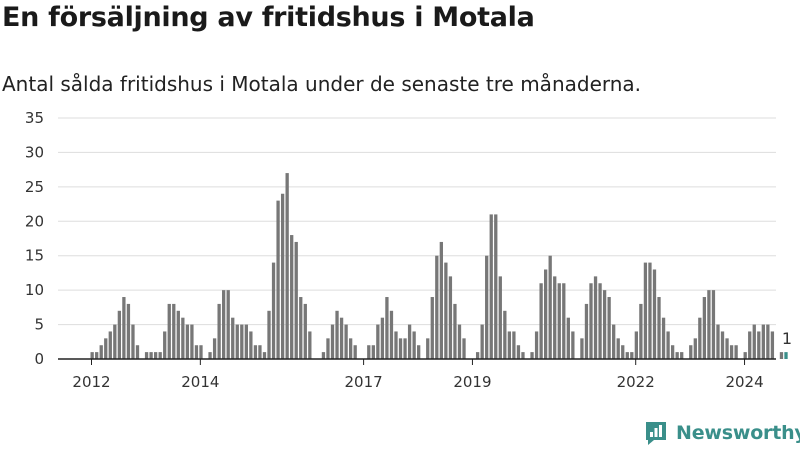  What do you see at coordinates (472, 382) in the screenshot?
I see `x-tick-label: 2019` at bounding box center [472, 382].